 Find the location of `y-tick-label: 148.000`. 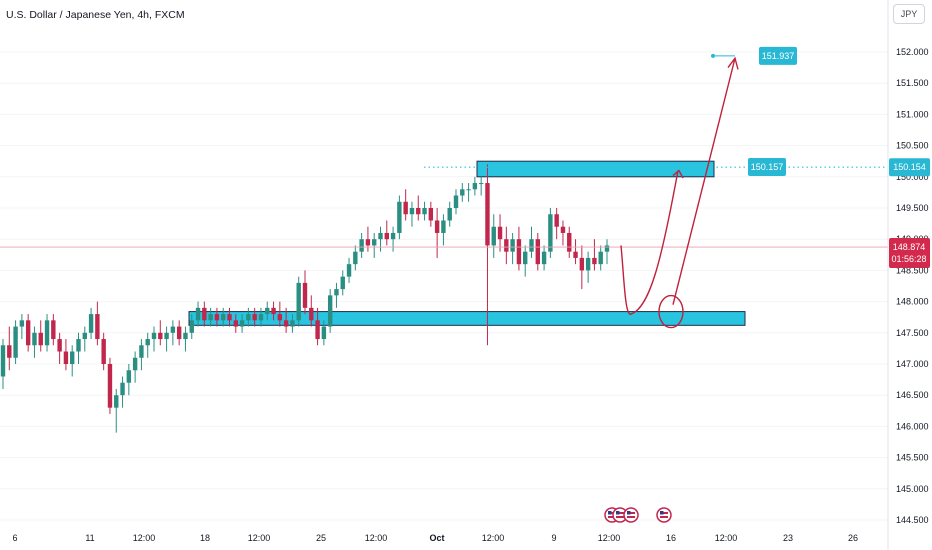

y-tick-label: 148.000 is located at coordinates (912, 302).